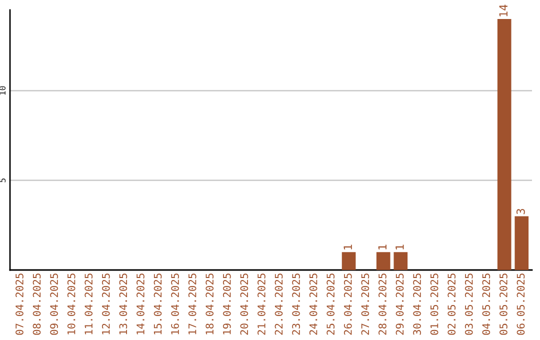 This screenshot has width=540, height=340. I want to click on data-label: 3, so click(520, 211).